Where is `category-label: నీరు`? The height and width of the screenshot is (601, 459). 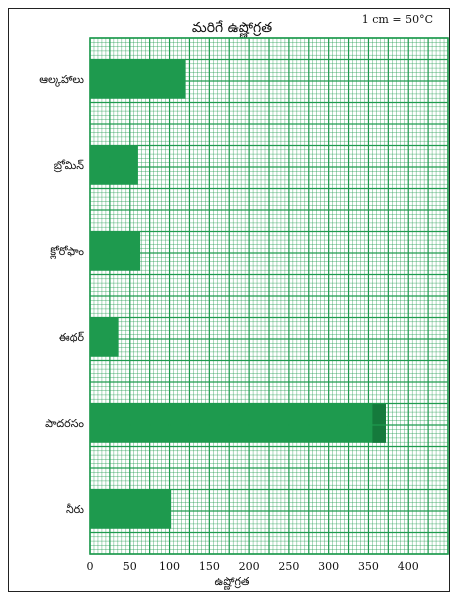
category-label: నీరు is located at coordinates (75, 509).